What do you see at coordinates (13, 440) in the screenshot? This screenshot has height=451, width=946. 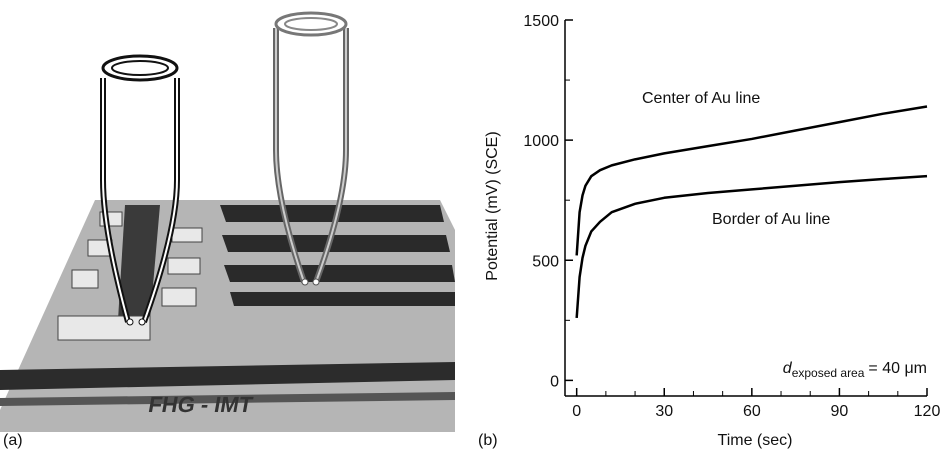 I see `panel-label: (a)` at bounding box center [13, 440].